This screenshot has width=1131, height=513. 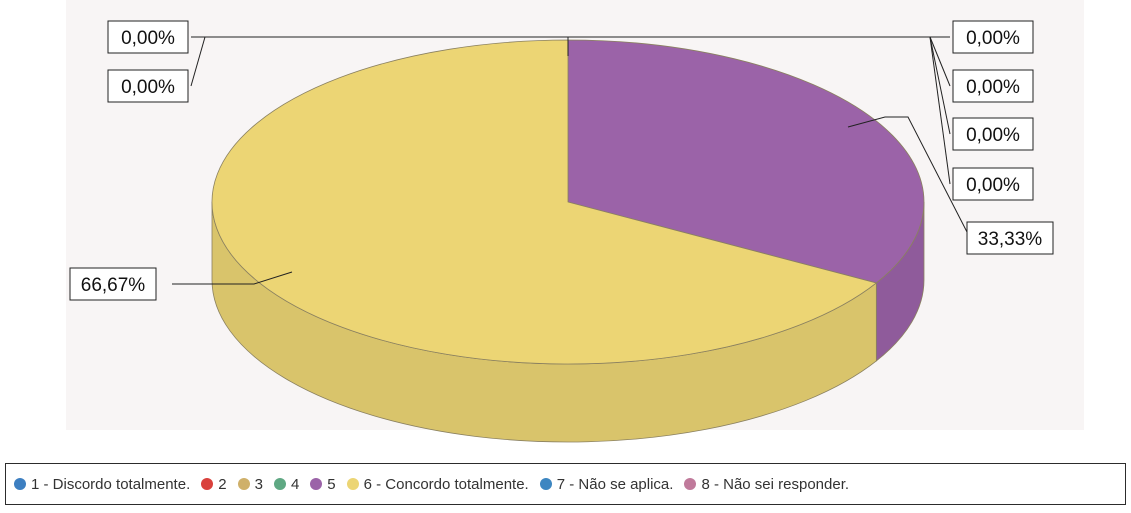 I want to click on data-label-3: 0,00%, so click(x=993, y=38).